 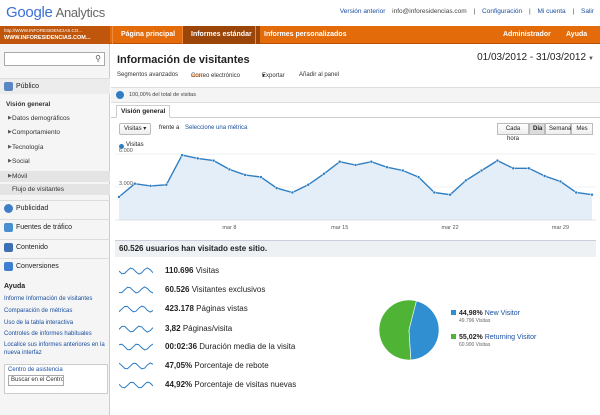 I want to click on visitor-type-pie-chart, so click(x=409, y=330).